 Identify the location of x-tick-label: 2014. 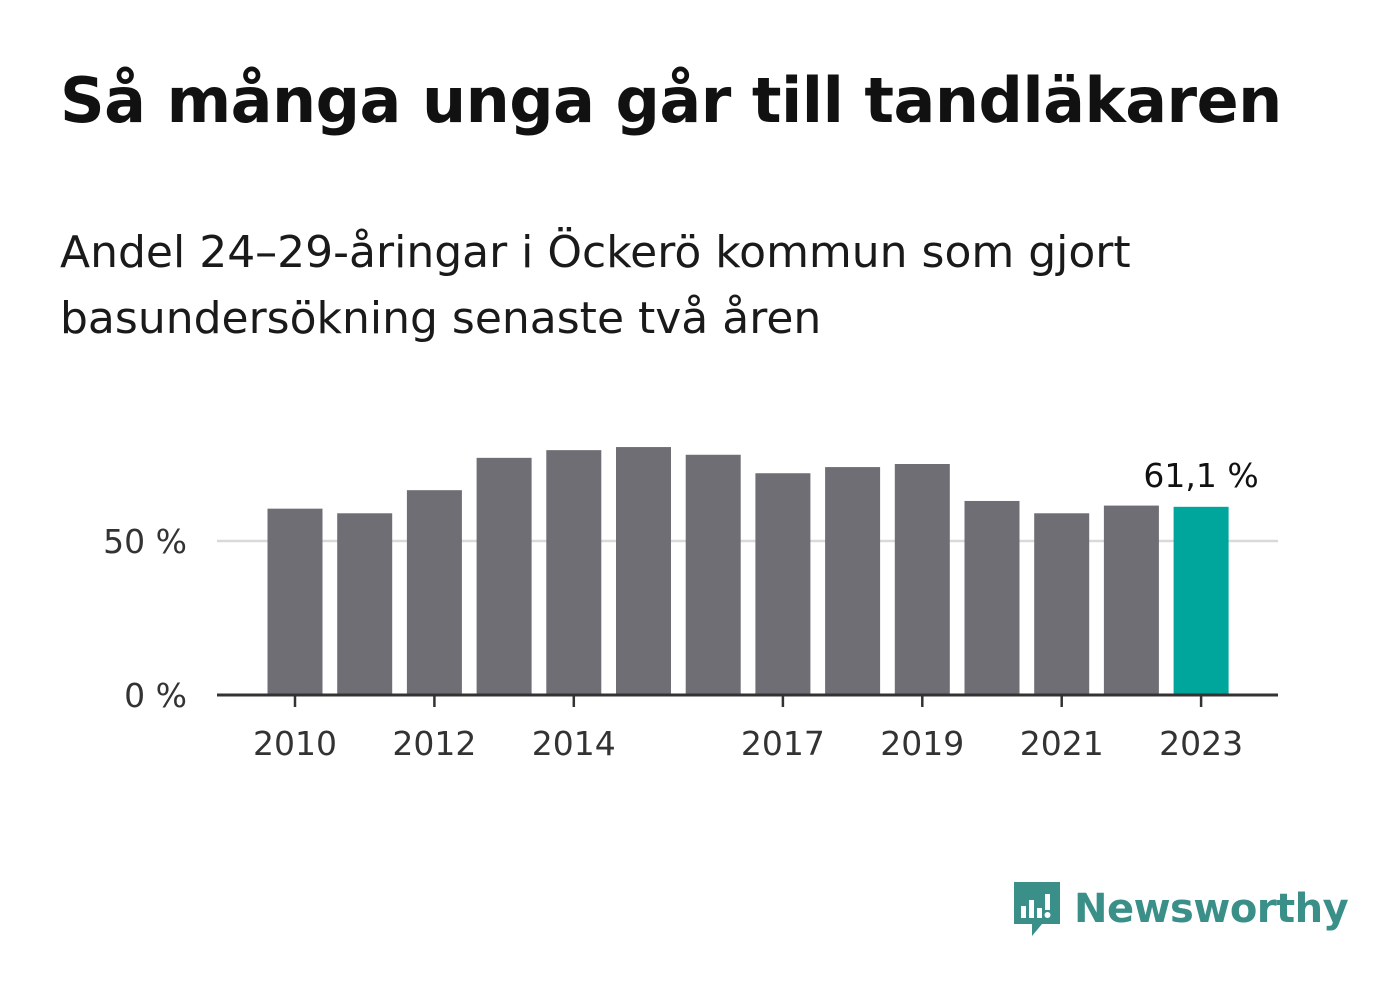
(574, 743).